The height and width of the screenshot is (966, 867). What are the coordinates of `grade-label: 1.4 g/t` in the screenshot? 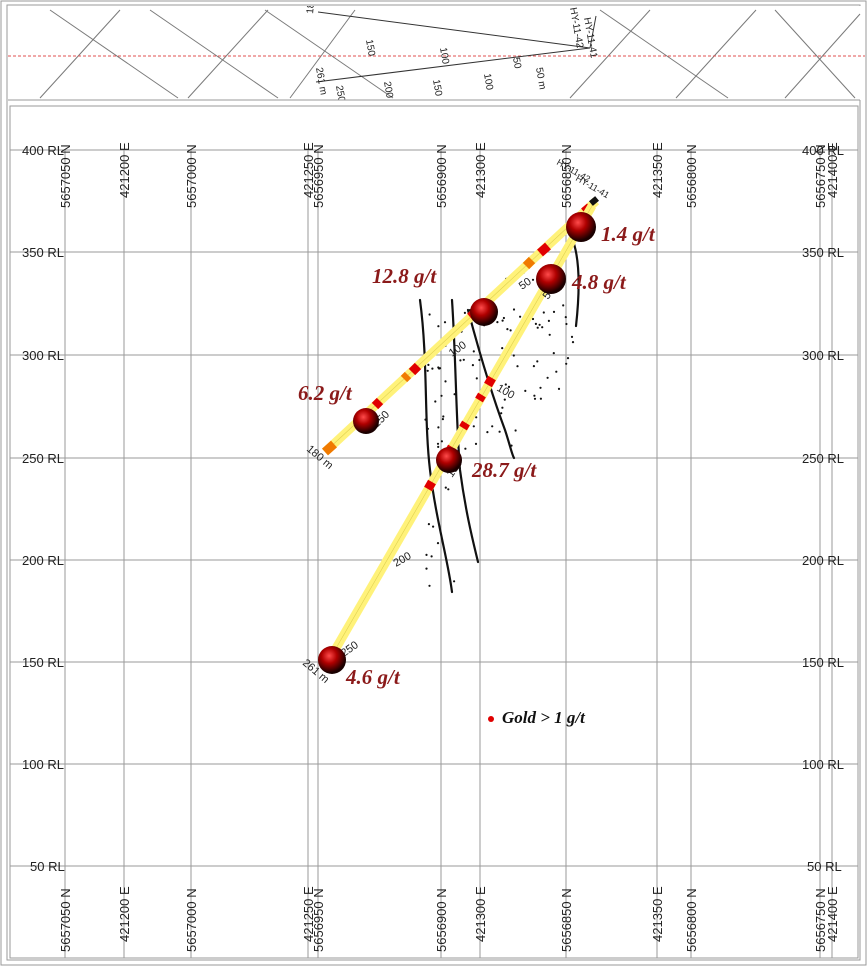 It's located at (628, 234).